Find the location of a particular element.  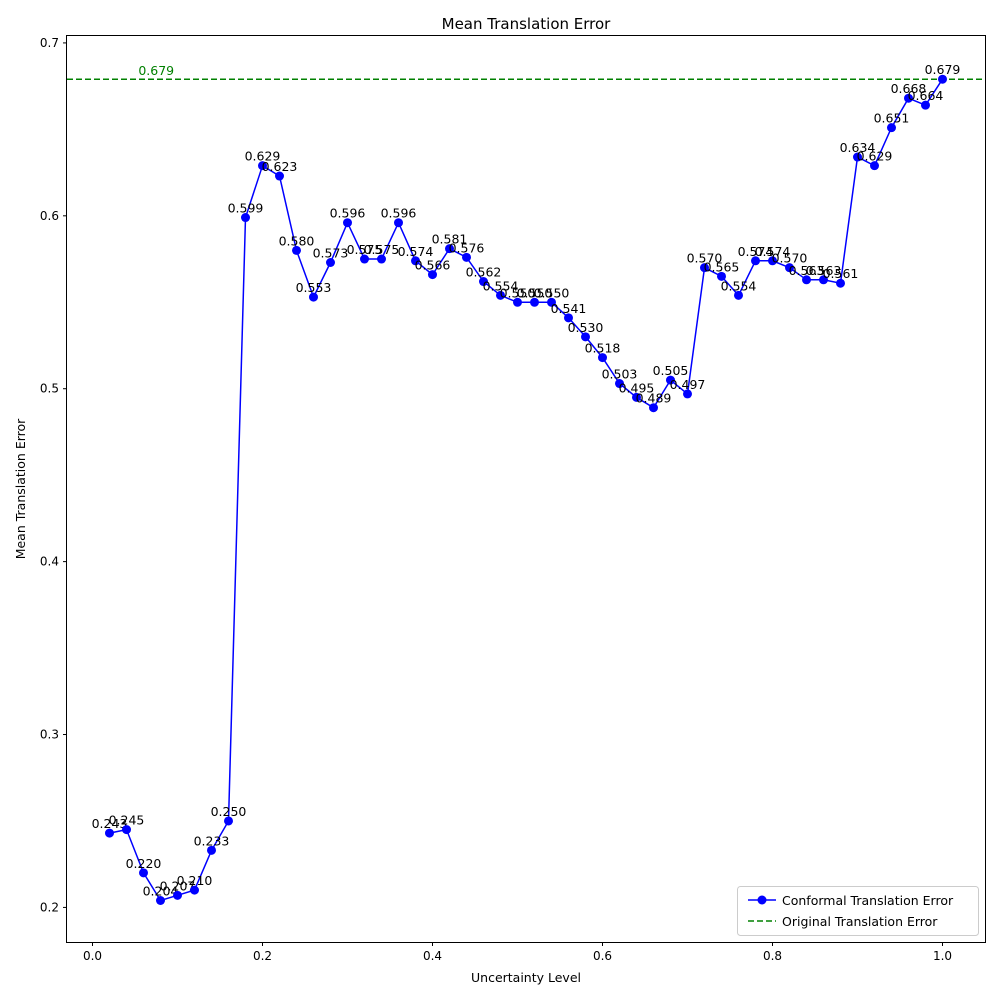

y-tick-label: 0.6 is located at coordinates (49, 216).